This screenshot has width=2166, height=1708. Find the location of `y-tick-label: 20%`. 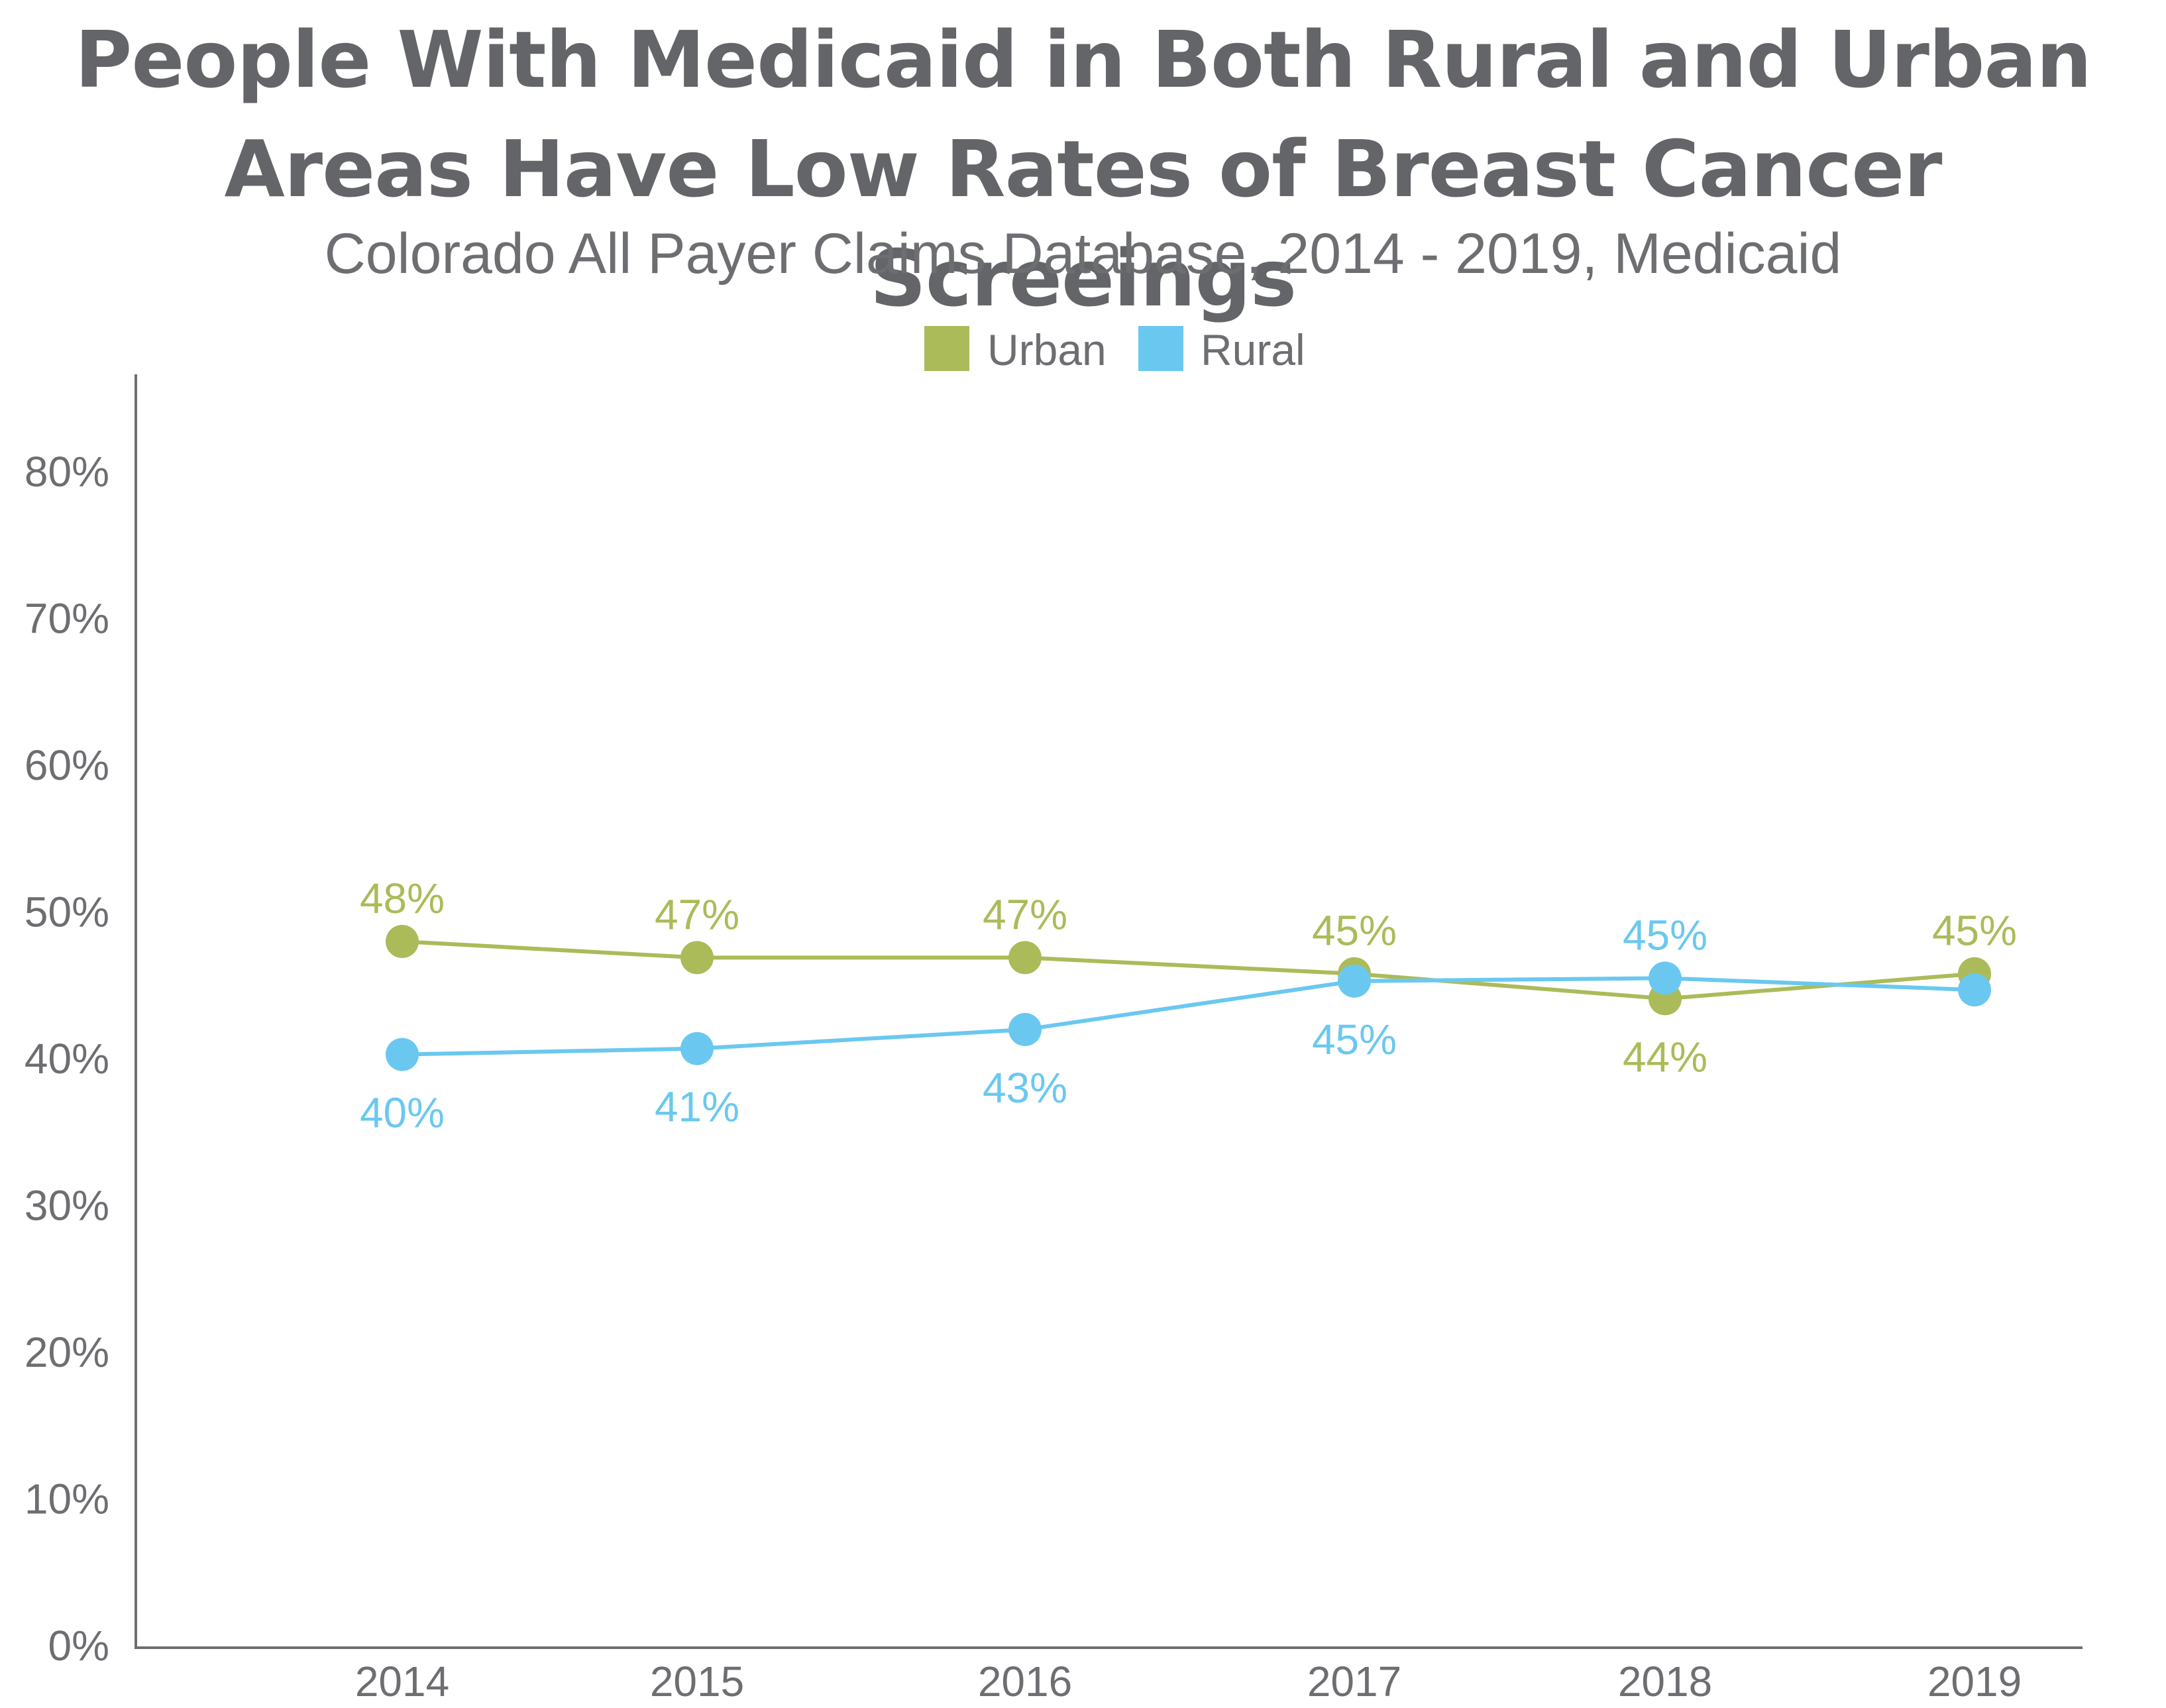

y-tick-label: 20% is located at coordinates (67, 1352).